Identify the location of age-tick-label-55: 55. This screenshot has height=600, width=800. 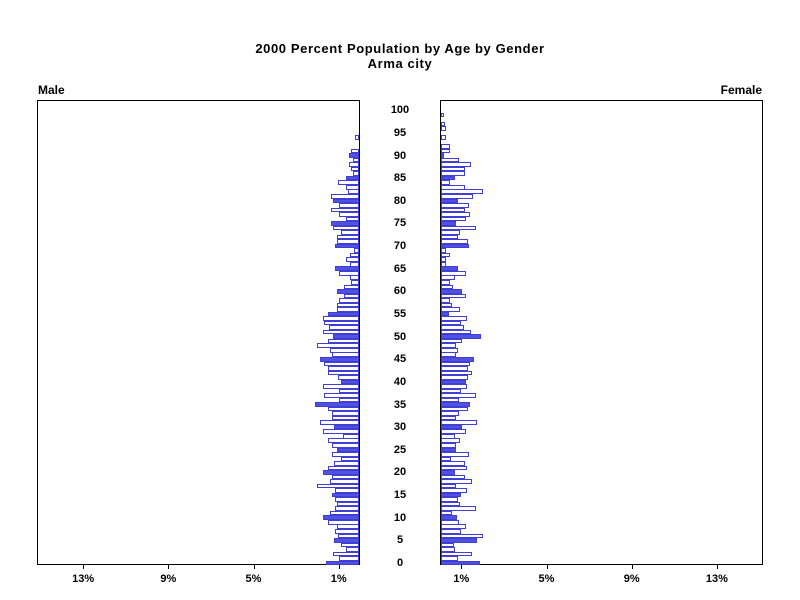
(400, 314).